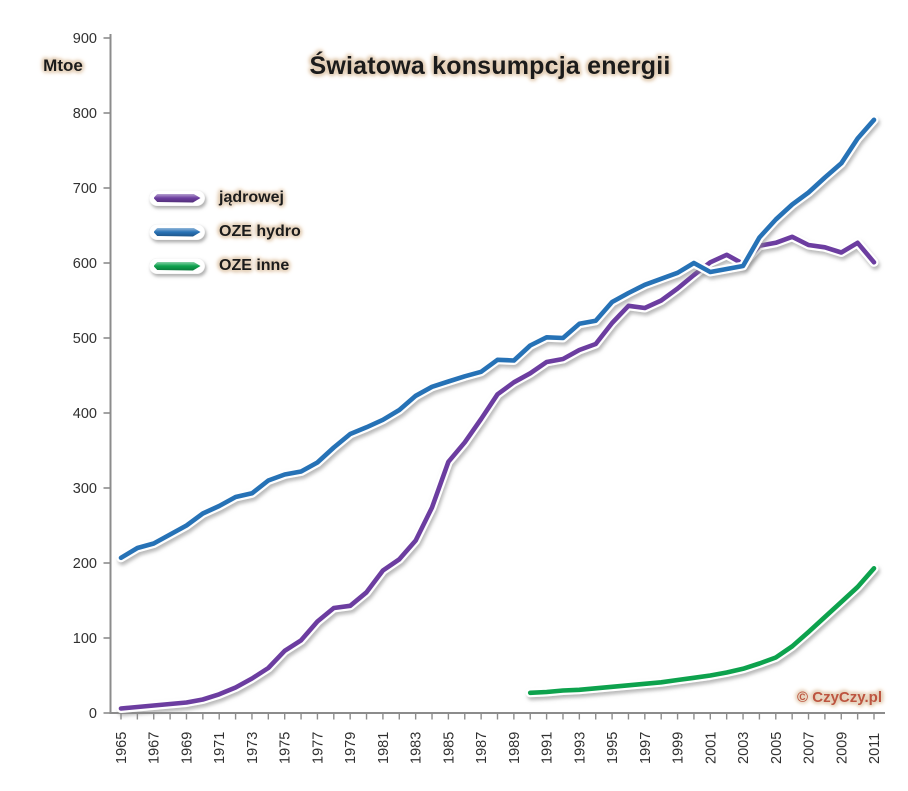  What do you see at coordinates (155, 748) in the screenshot?
I see `x-tick-label: 1967` at bounding box center [155, 748].